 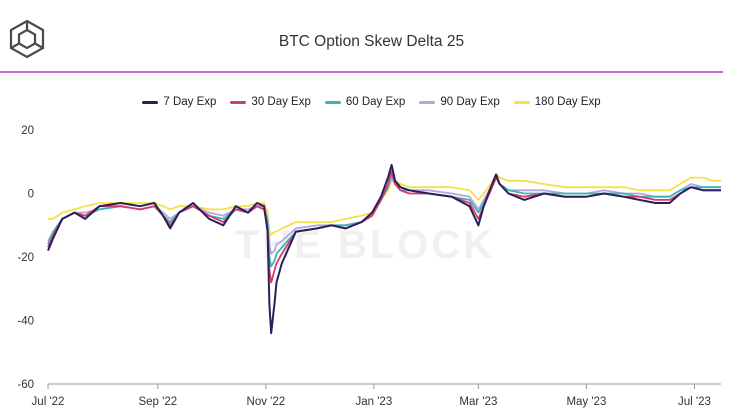 I want to click on legend-item: 180 Day Exp, so click(x=557, y=102).